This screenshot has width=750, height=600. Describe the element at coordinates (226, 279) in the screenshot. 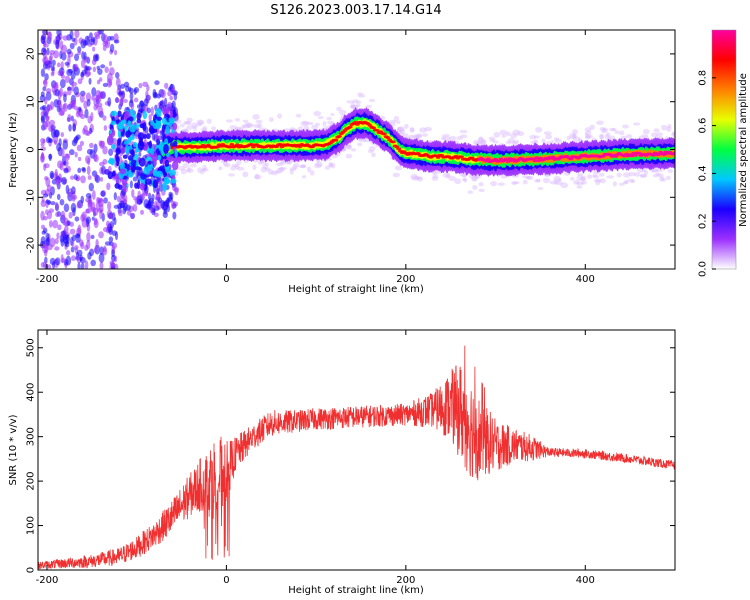

I see `spectrogram-x-tick-label: 0` at that location.